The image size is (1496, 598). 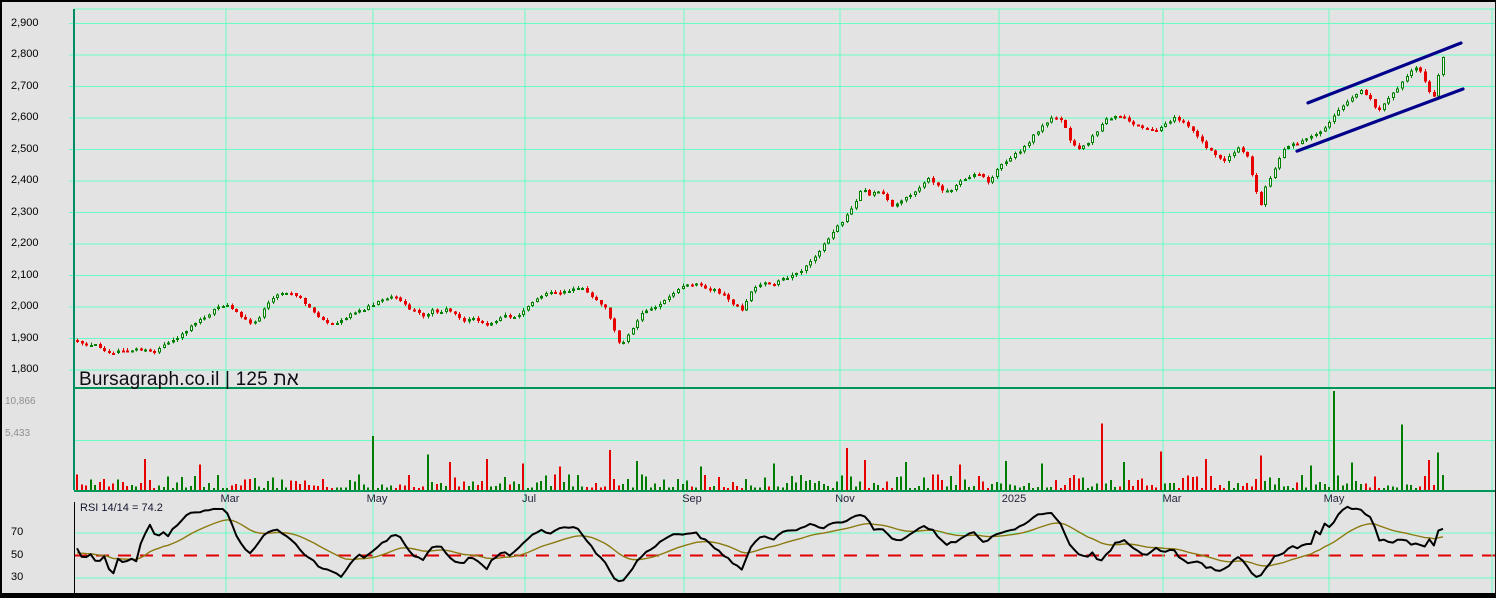 I want to click on price-tick-label: 1,800, so click(x=25, y=369).